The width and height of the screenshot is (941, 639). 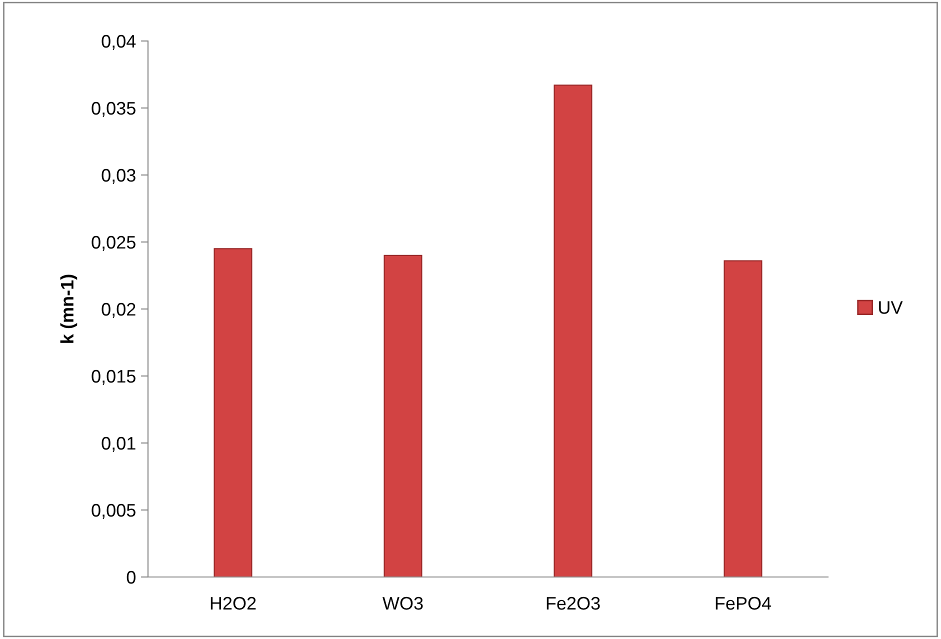 What do you see at coordinates (69, 308) in the screenshot?
I see `y-axis-title: k (mn-1)` at bounding box center [69, 308].